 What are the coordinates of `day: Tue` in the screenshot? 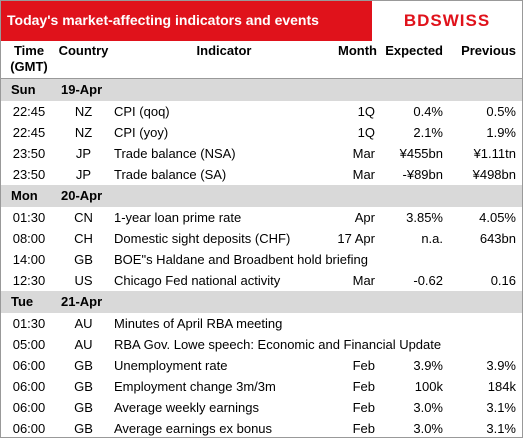 It's located at (22, 301).